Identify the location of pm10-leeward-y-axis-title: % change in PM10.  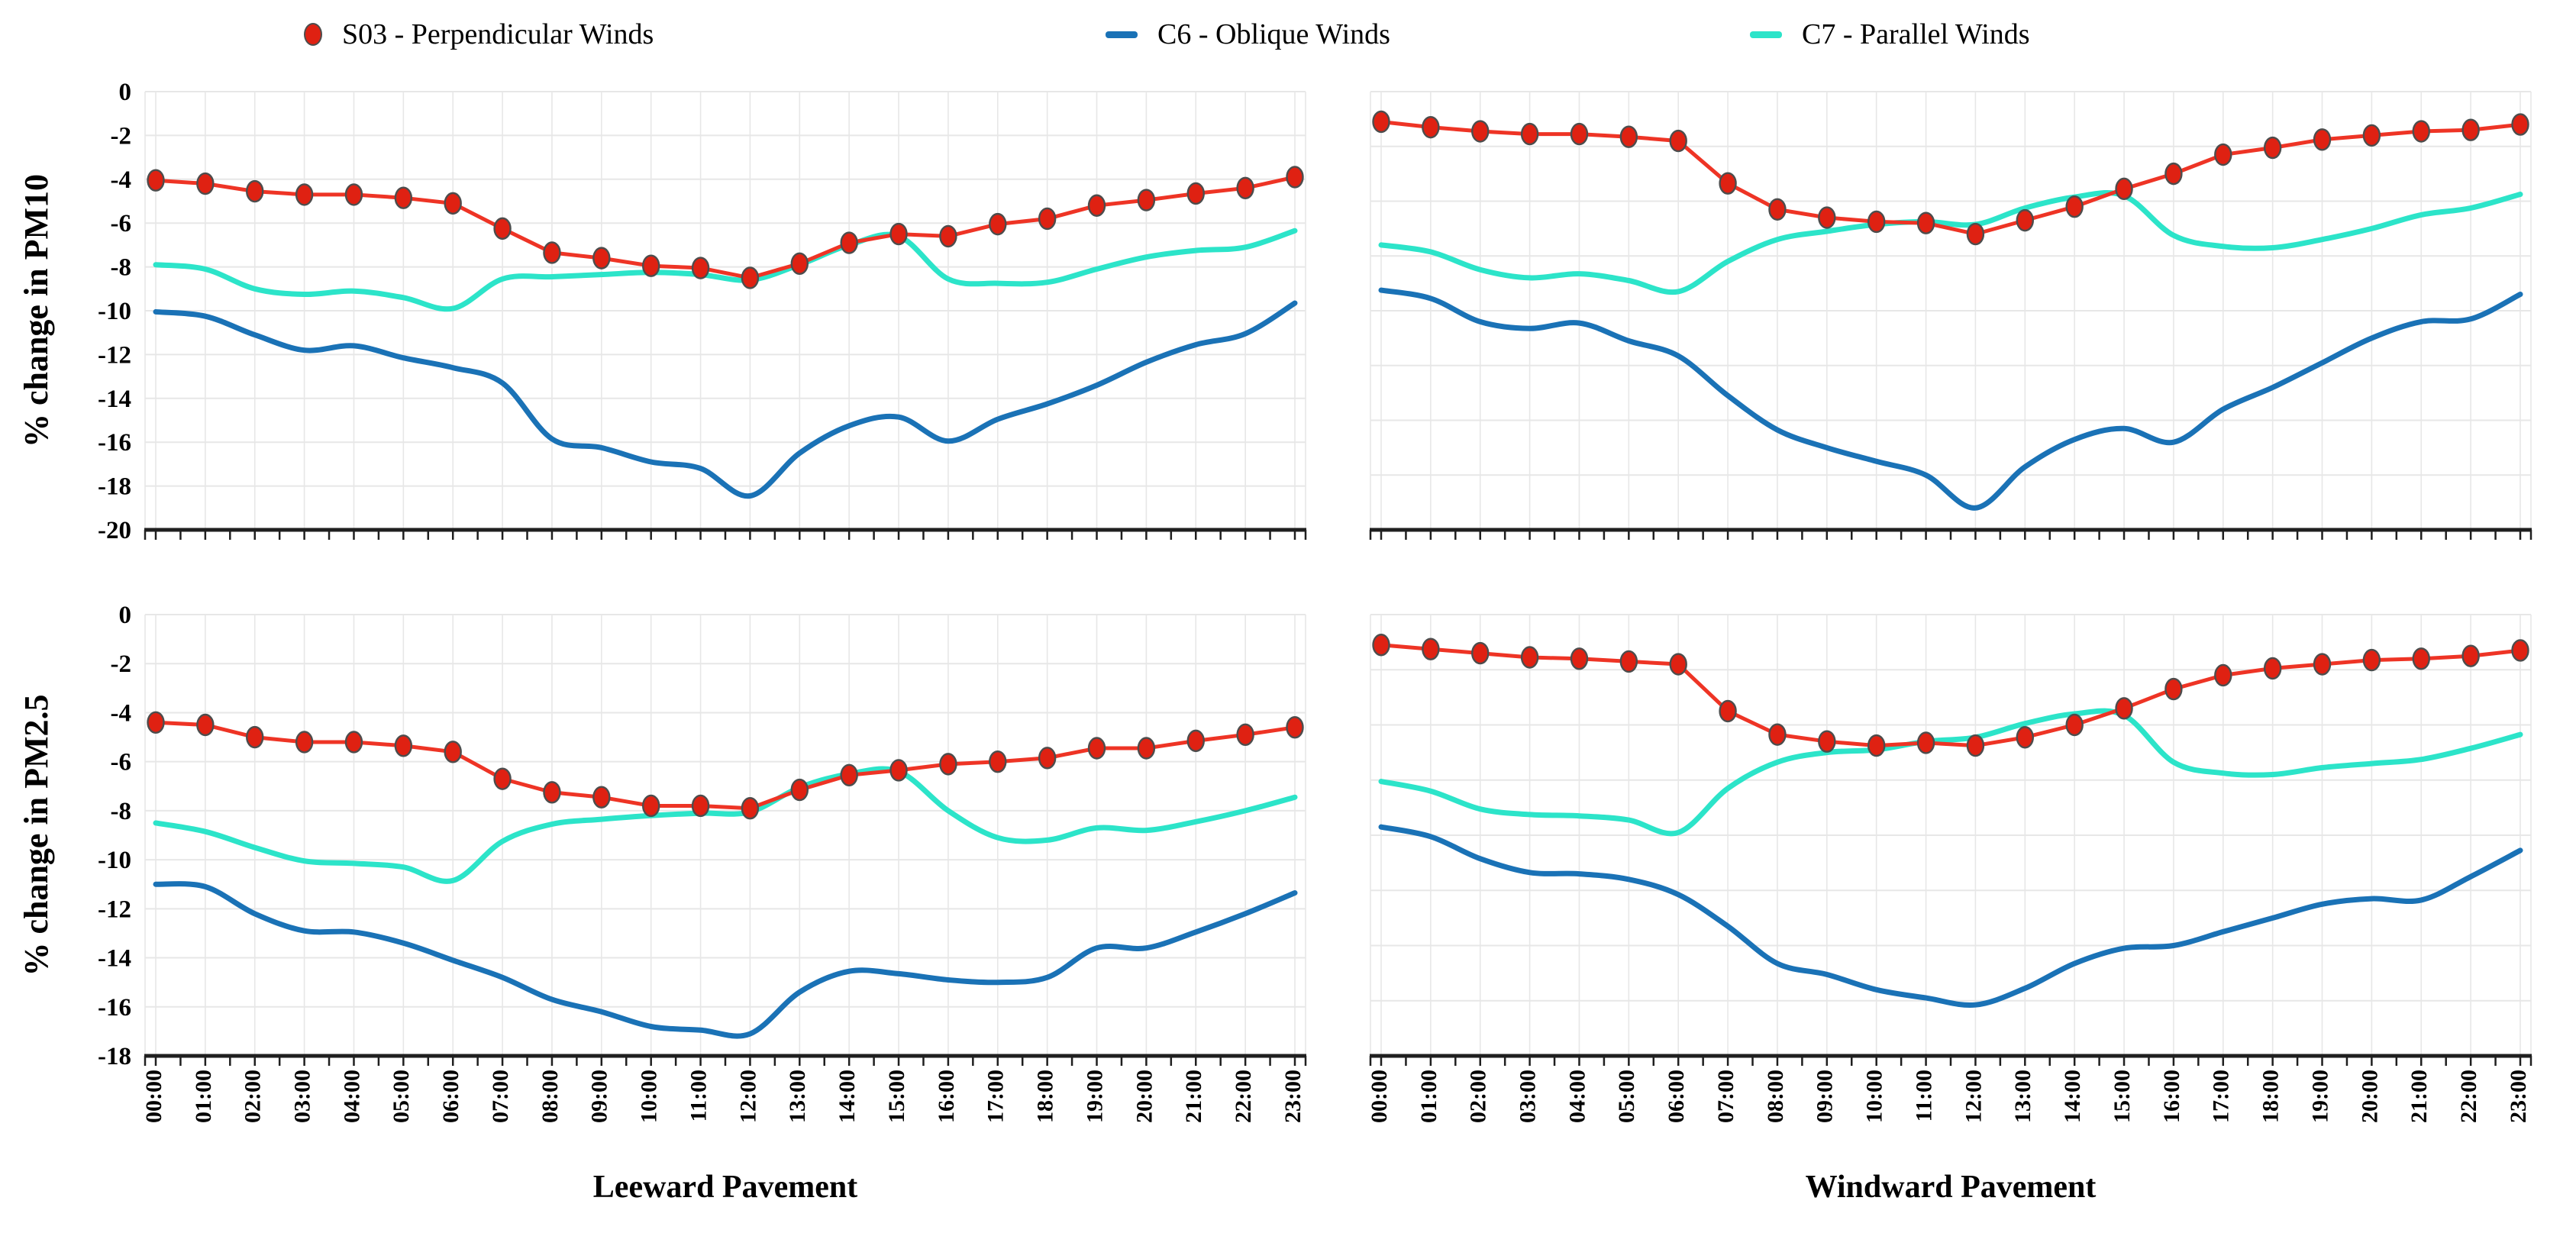
(36, 310).